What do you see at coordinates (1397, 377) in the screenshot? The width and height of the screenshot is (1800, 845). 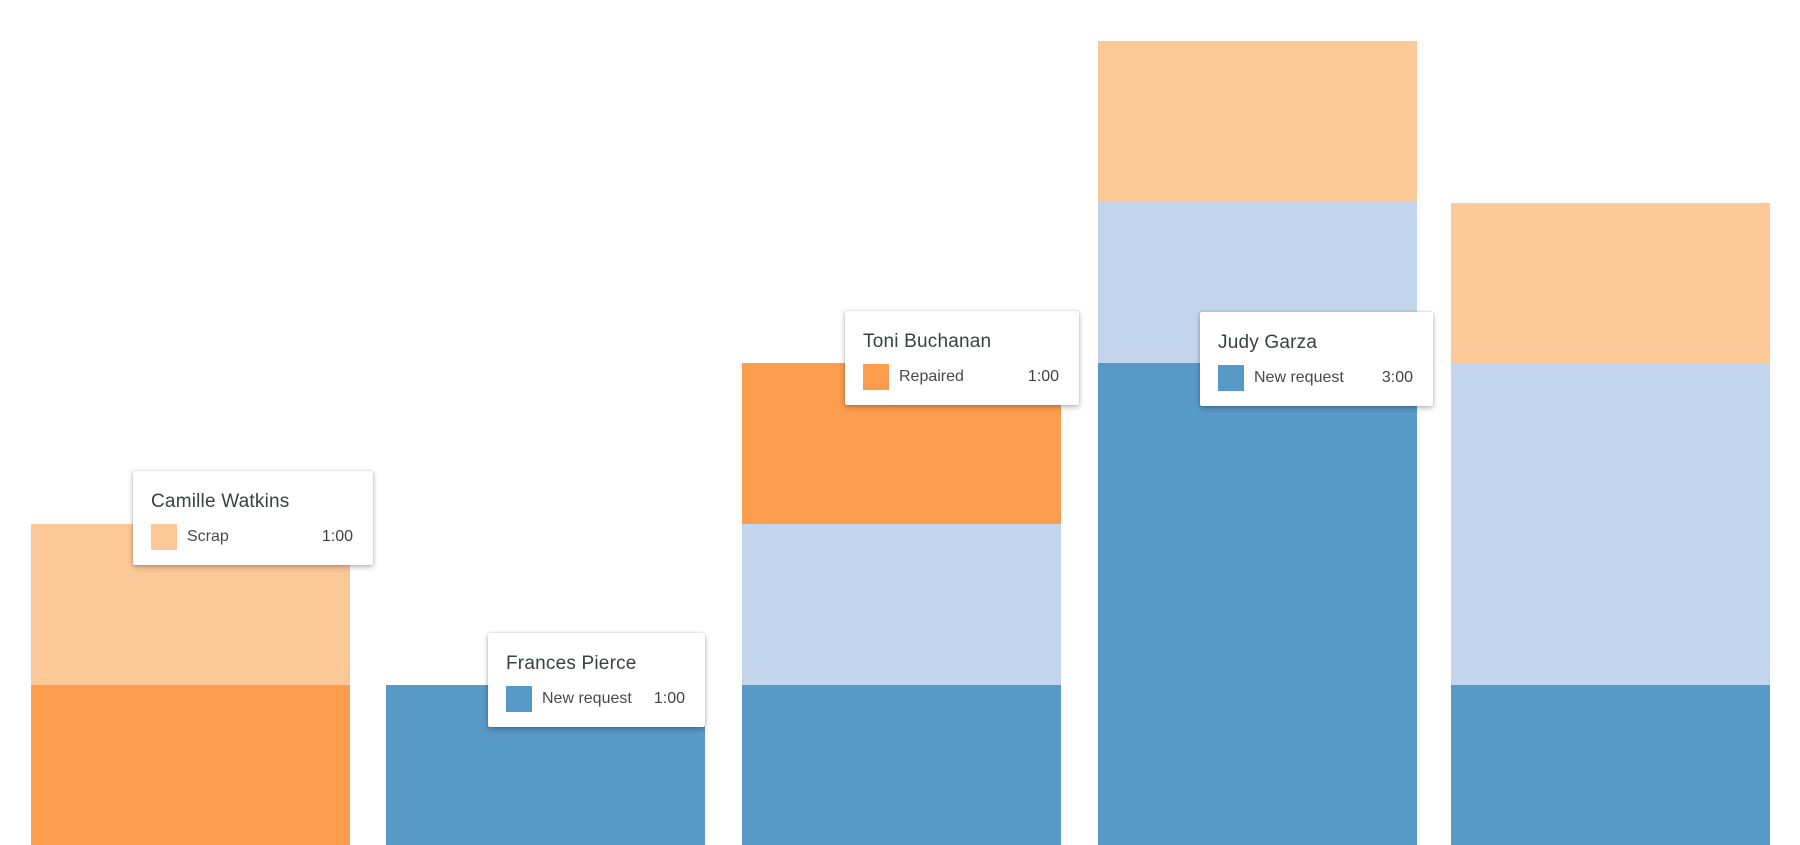 I see `duration-value: 3:00` at bounding box center [1397, 377].